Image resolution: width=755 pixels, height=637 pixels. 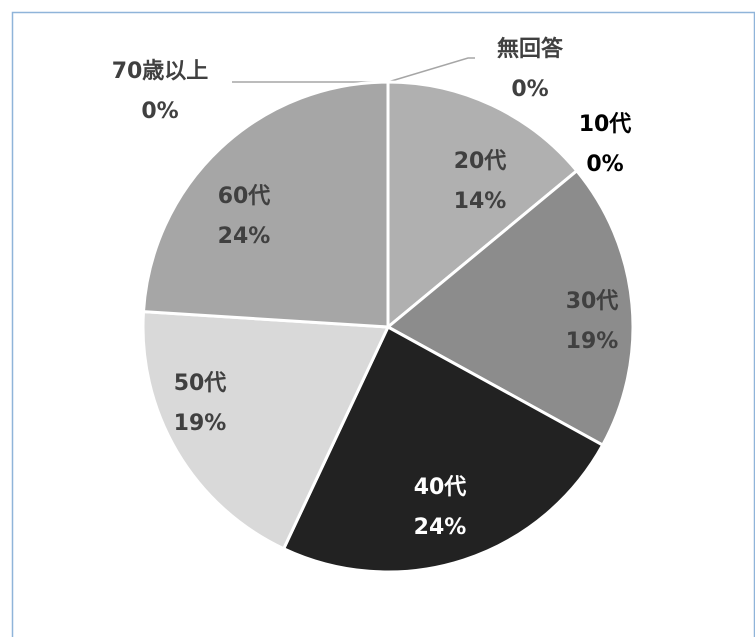 What do you see at coordinates (605, 124) in the screenshot?
I see `slice-label: 10代` at bounding box center [605, 124].